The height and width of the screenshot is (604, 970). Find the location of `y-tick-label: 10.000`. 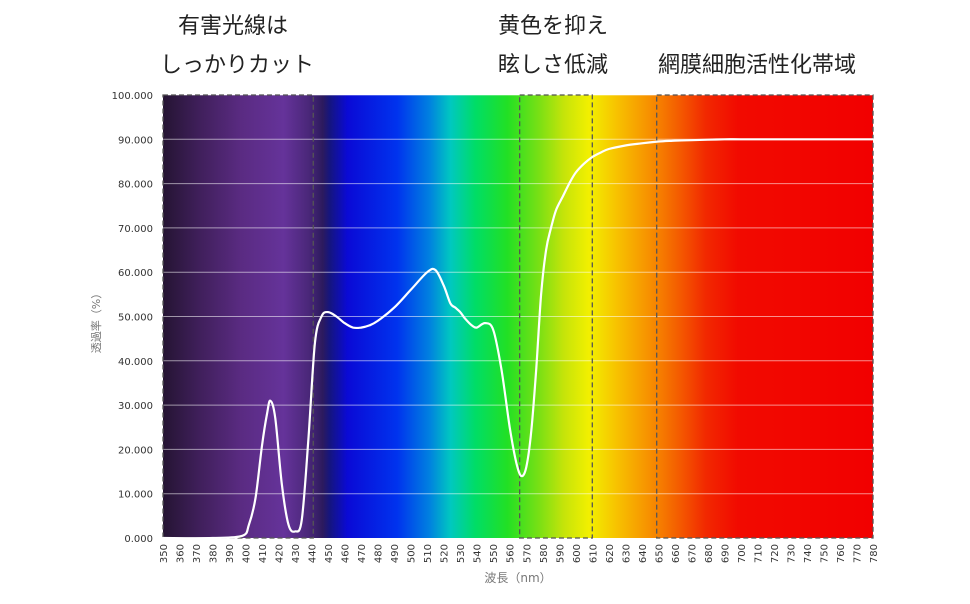

y-tick-label: 10.000 is located at coordinates (135, 495).